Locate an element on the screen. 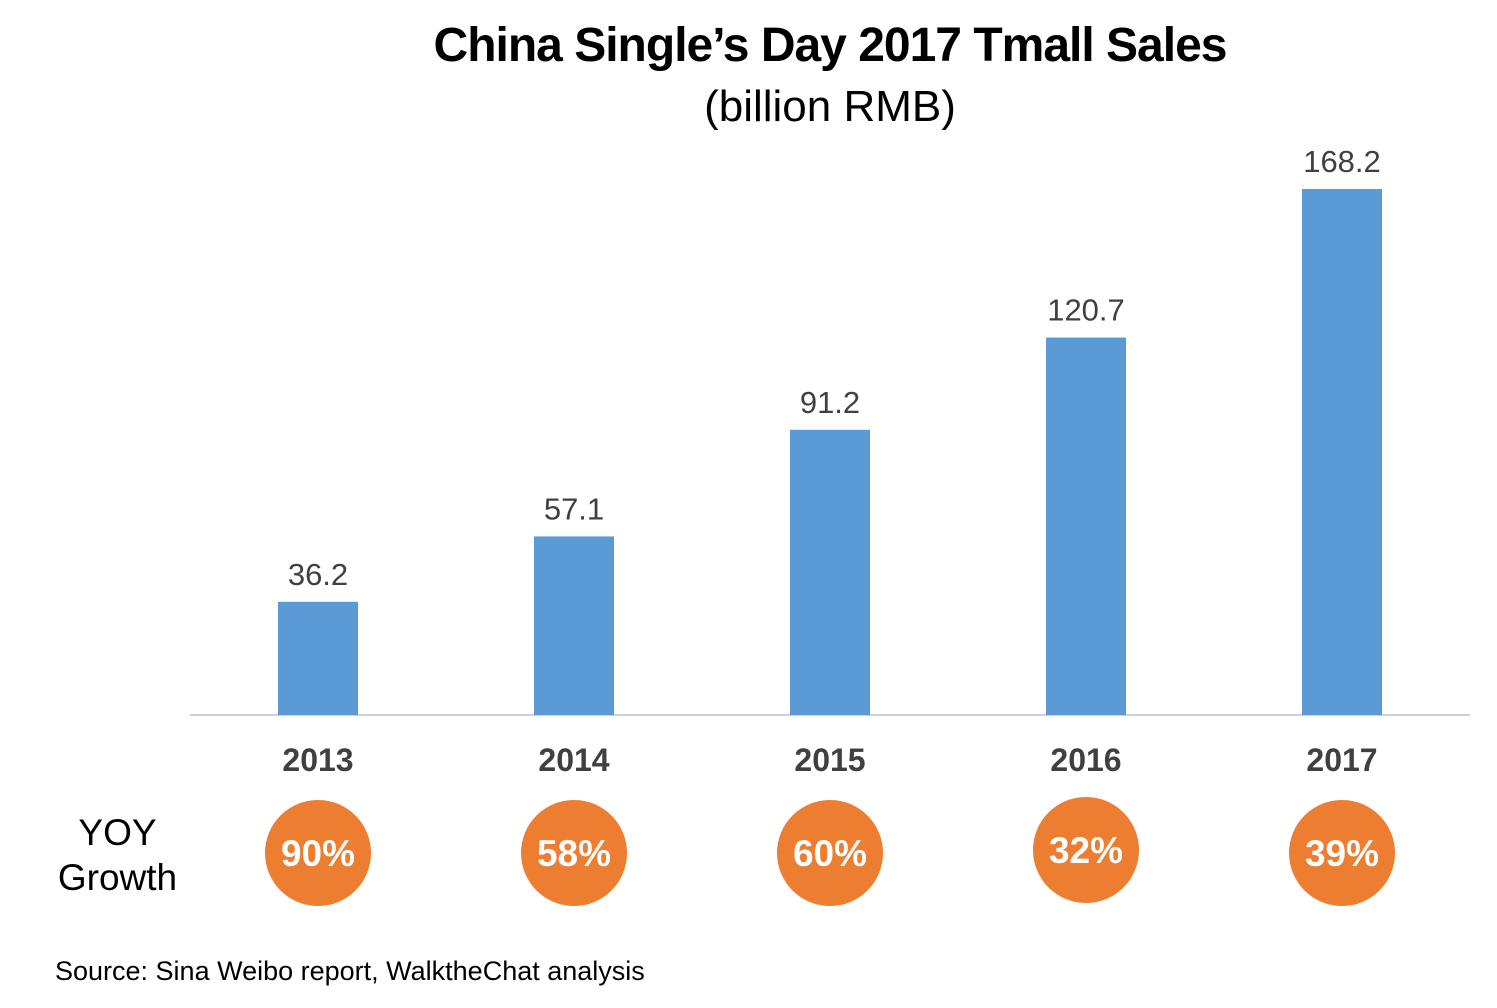  bar-2015 is located at coordinates (830, 572).